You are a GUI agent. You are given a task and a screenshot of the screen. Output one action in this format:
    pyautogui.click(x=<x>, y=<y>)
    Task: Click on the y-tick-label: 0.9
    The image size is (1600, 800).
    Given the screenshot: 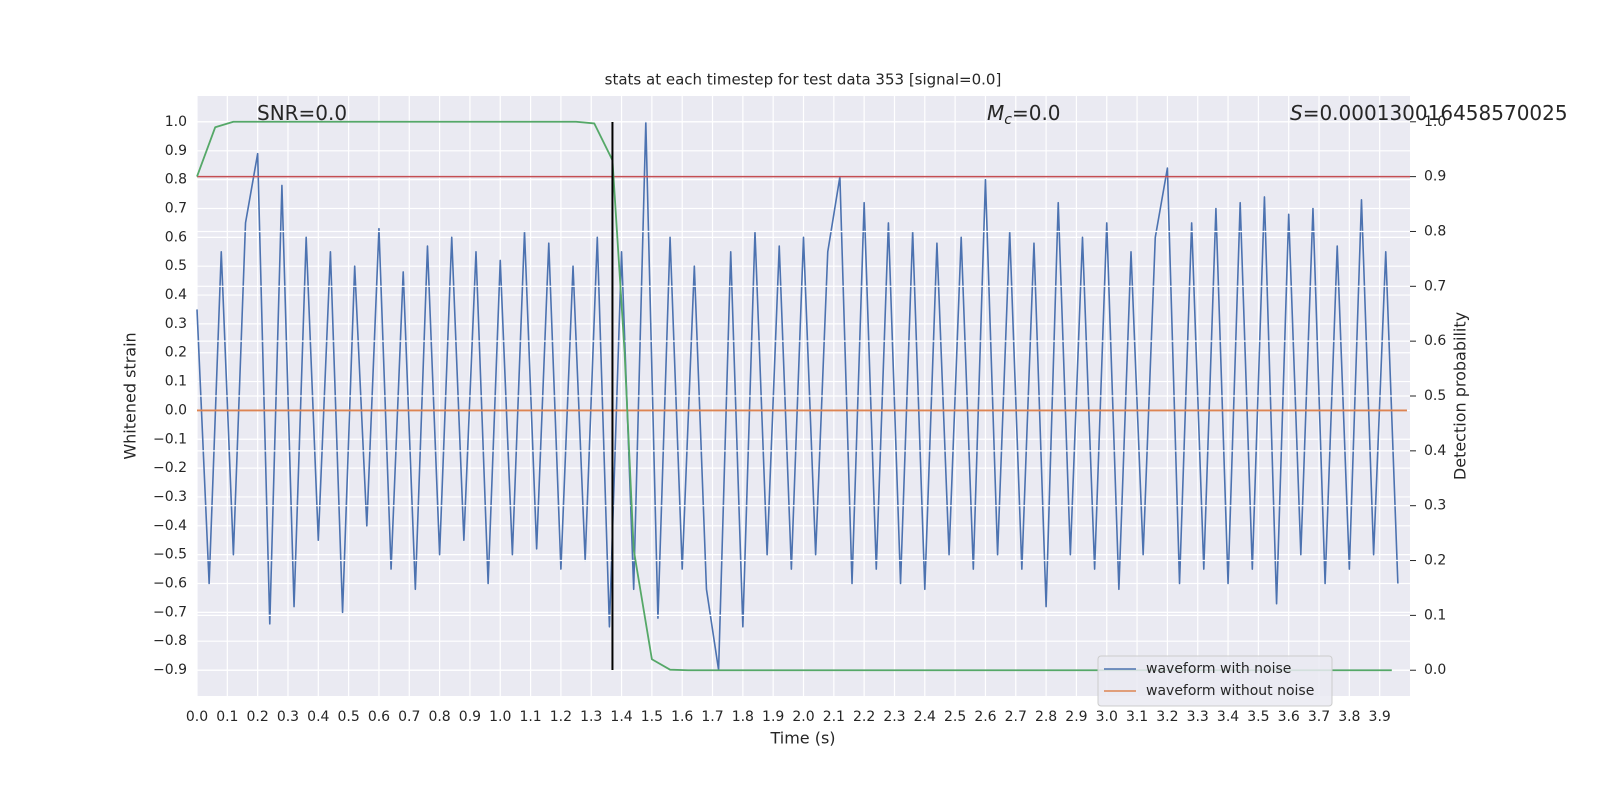 What is the action you would take?
    pyautogui.click(x=176, y=151)
    